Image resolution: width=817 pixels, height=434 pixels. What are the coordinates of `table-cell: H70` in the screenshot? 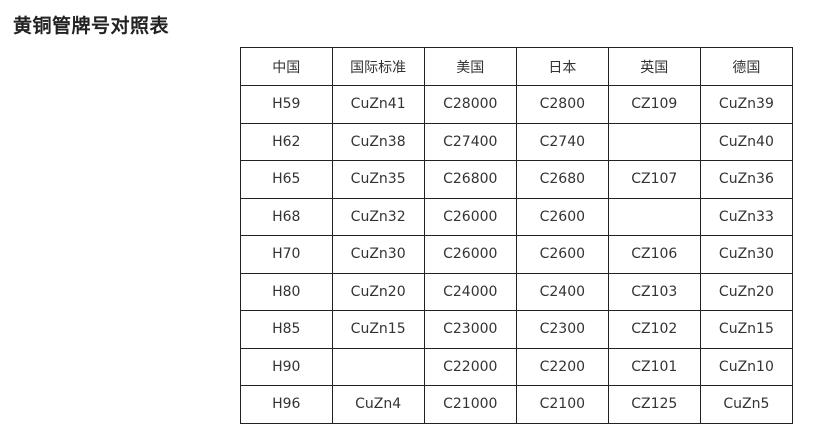 It's located at (286, 254).